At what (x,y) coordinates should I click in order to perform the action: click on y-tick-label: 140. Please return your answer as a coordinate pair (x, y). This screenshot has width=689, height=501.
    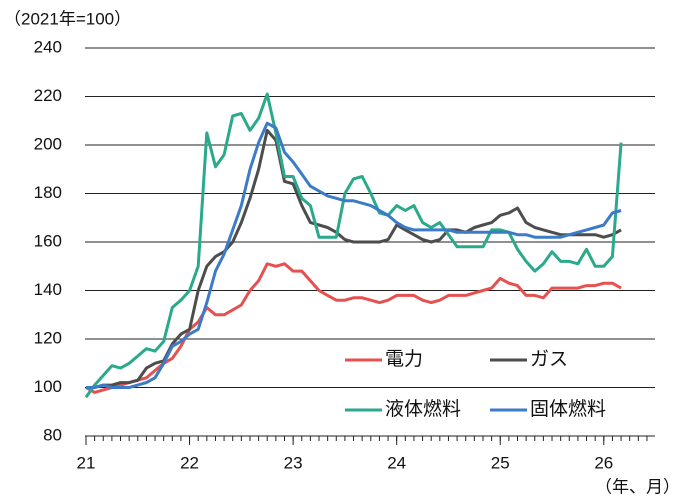
    Looking at the image, I should click on (48, 289).